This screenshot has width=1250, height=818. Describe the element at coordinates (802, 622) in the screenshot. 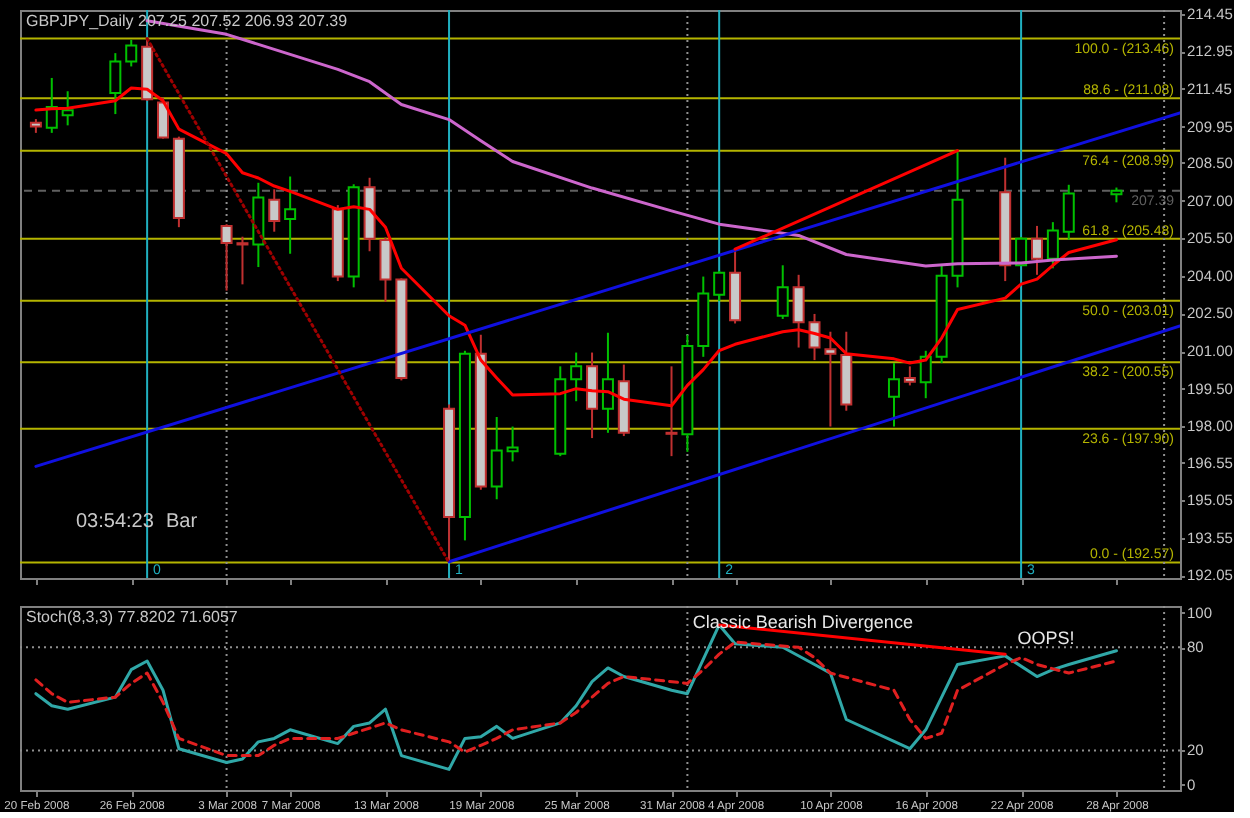

I see `annotation: Classic Bearish Divergence` at that location.